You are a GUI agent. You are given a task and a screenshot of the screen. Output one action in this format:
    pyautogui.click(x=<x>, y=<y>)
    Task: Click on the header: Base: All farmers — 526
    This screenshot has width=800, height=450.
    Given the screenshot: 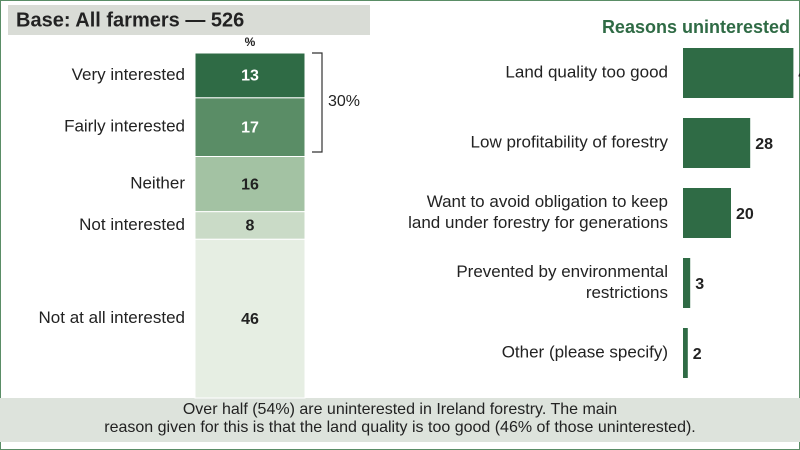 What is the action you would take?
    pyautogui.click(x=130, y=20)
    